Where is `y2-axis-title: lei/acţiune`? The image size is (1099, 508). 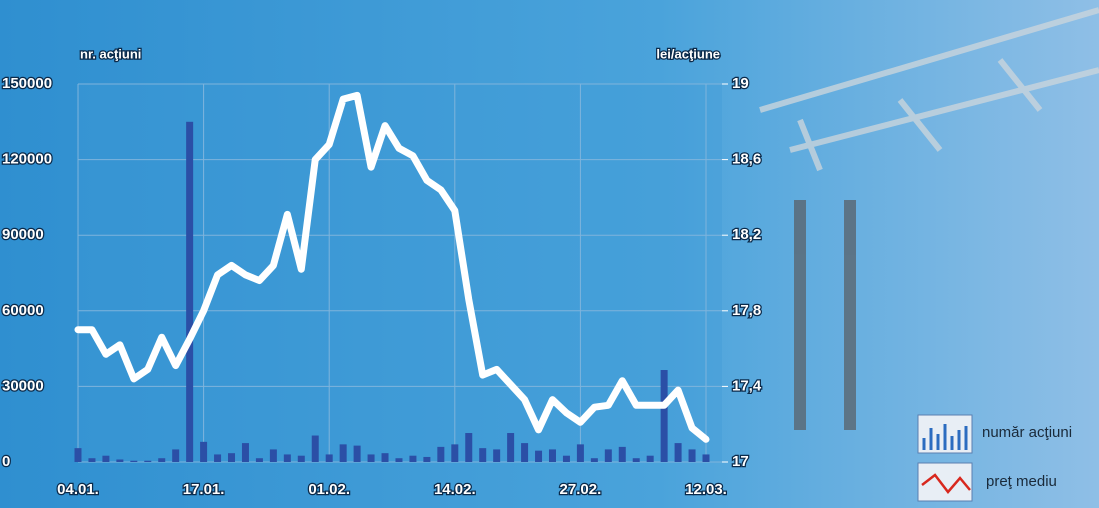
y2-axis-title: lei/acţiune is located at coordinates (688, 53).